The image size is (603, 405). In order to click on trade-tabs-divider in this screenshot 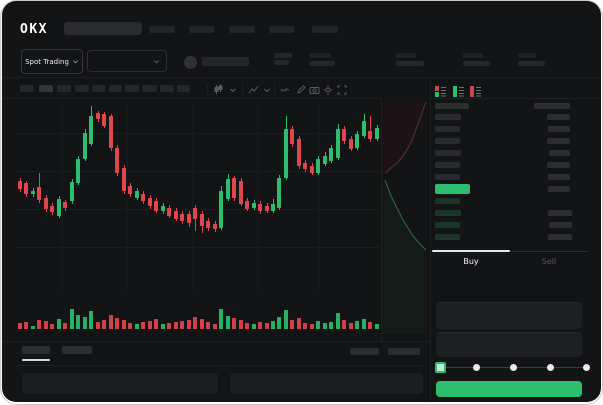, I will do `click(510, 251)`.